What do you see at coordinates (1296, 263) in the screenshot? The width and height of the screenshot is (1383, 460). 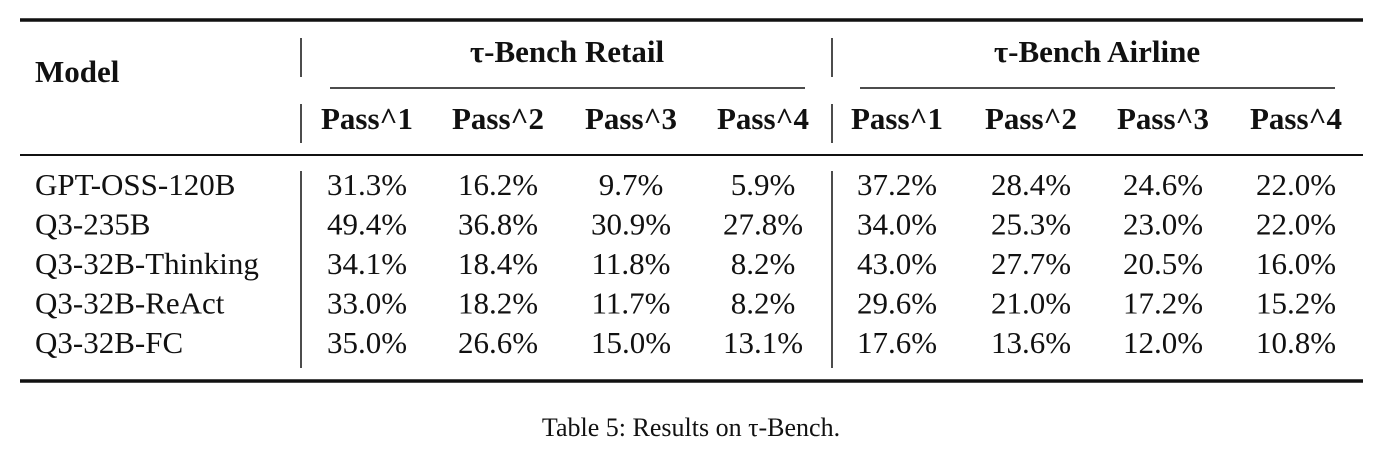 I see `cell: 16.0%` at bounding box center [1296, 263].